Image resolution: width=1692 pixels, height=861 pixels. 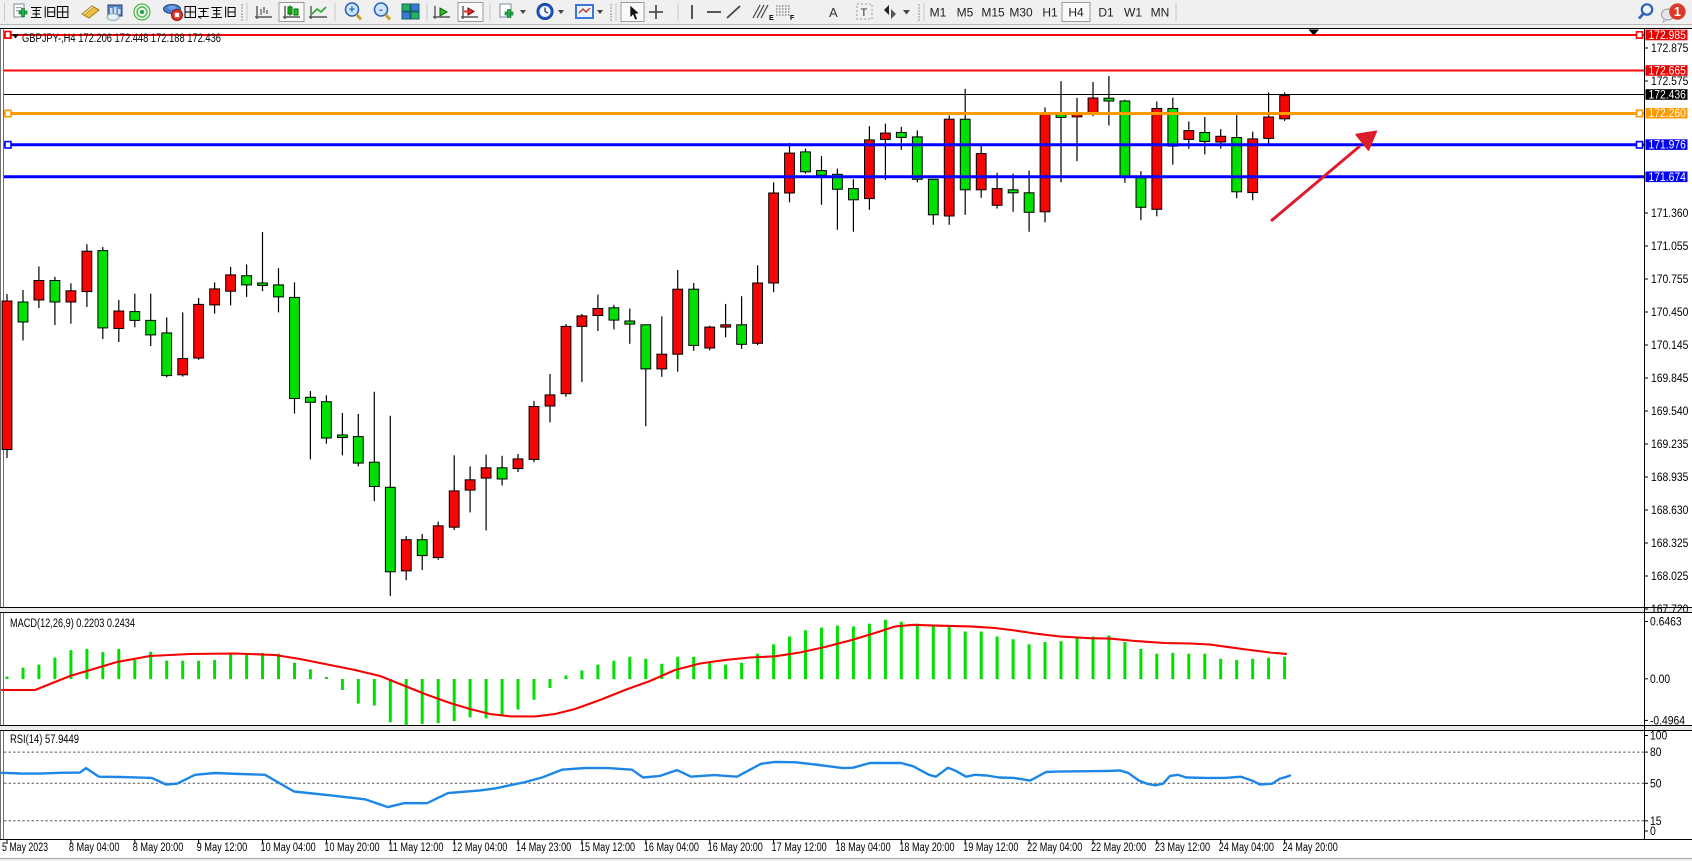 What do you see at coordinates (1246, 848) in the screenshot?
I see `svg-text: 24 May 04:00` at bounding box center [1246, 848].